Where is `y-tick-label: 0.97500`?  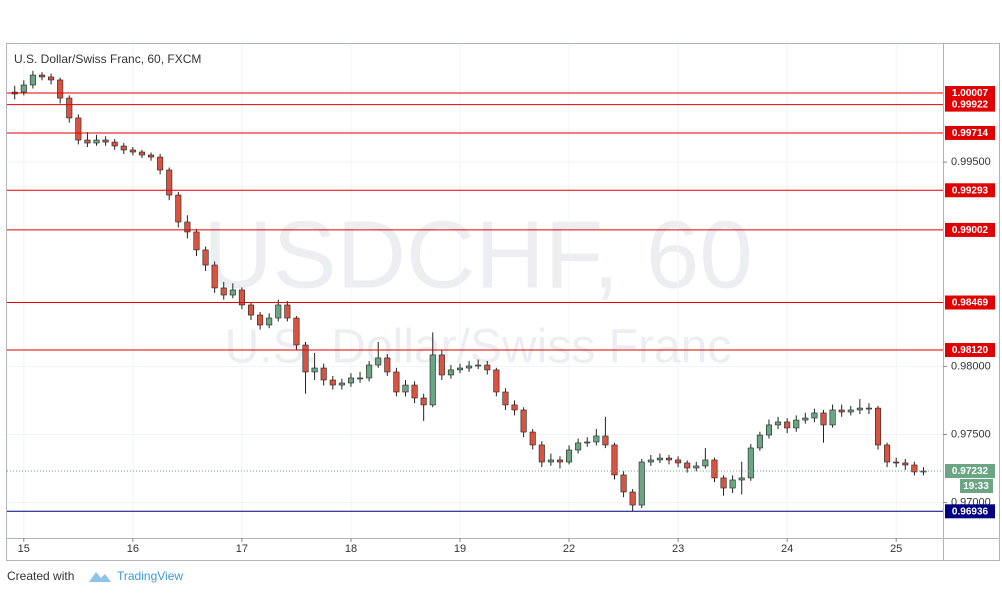
y-tick-label: 0.97500 is located at coordinates (971, 434).